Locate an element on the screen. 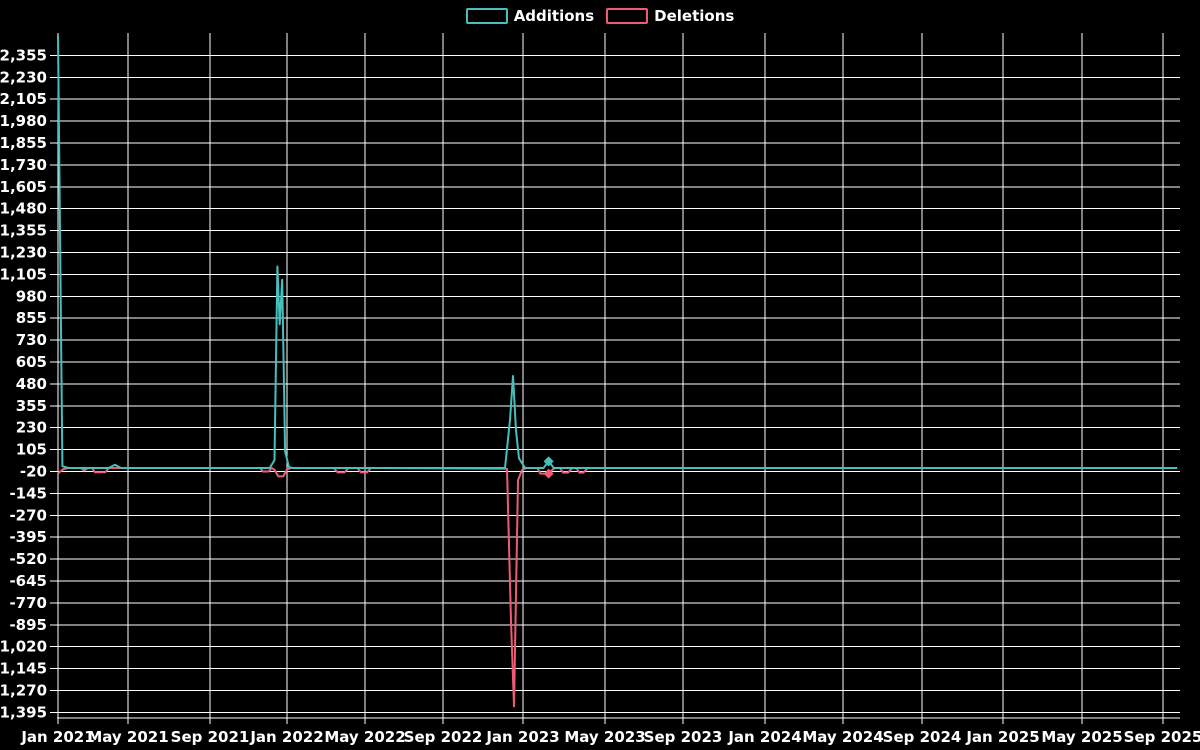 Image resolution: width=1200 pixels, height=750 pixels. legend-label-deletions: Deletions is located at coordinates (694, 16).